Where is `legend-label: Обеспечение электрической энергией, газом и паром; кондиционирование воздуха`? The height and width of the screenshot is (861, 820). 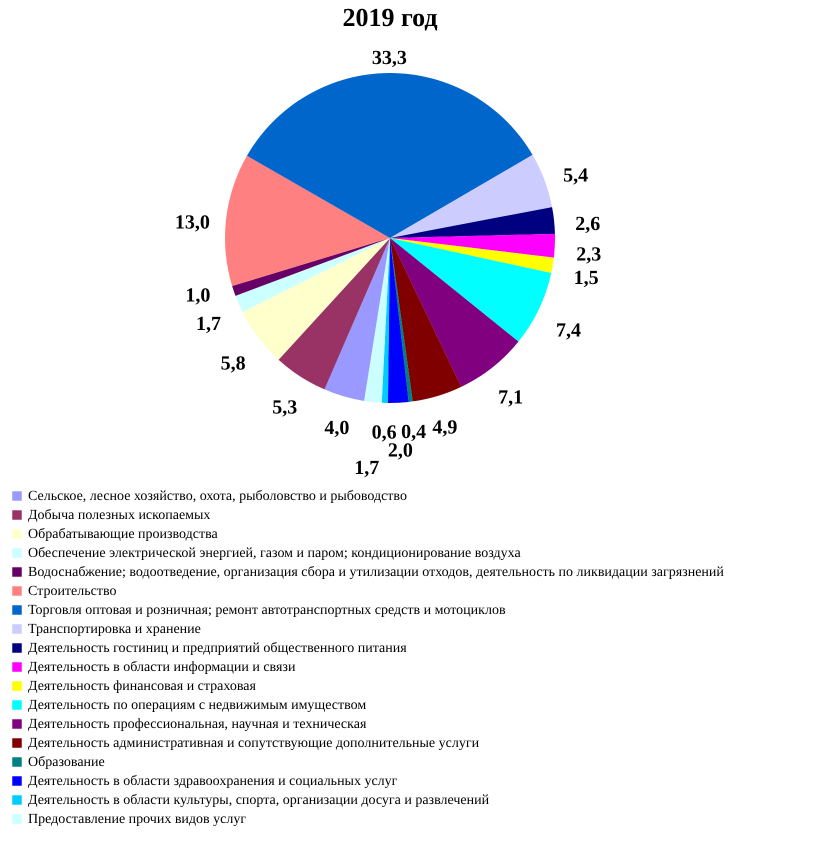 legend-label: Обеспечение электрической энергией, газом и паром; кондиционирование воздуха is located at coordinates (275, 553).